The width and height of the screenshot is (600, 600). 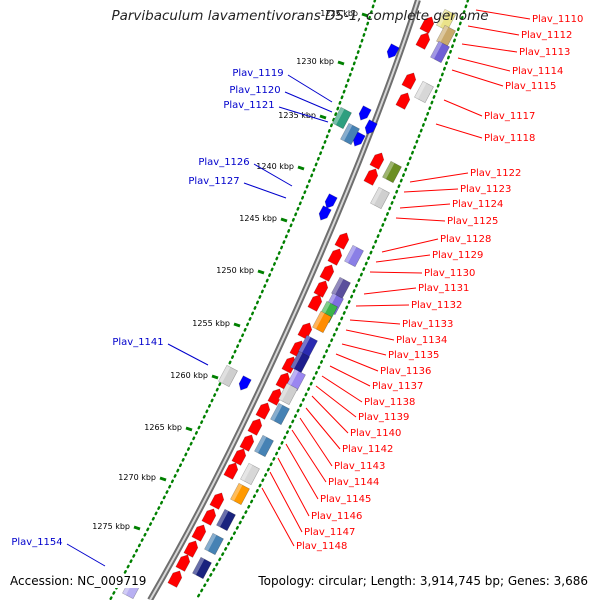 I want to click on tick-label: 1235 kbp, so click(x=297, y=115).